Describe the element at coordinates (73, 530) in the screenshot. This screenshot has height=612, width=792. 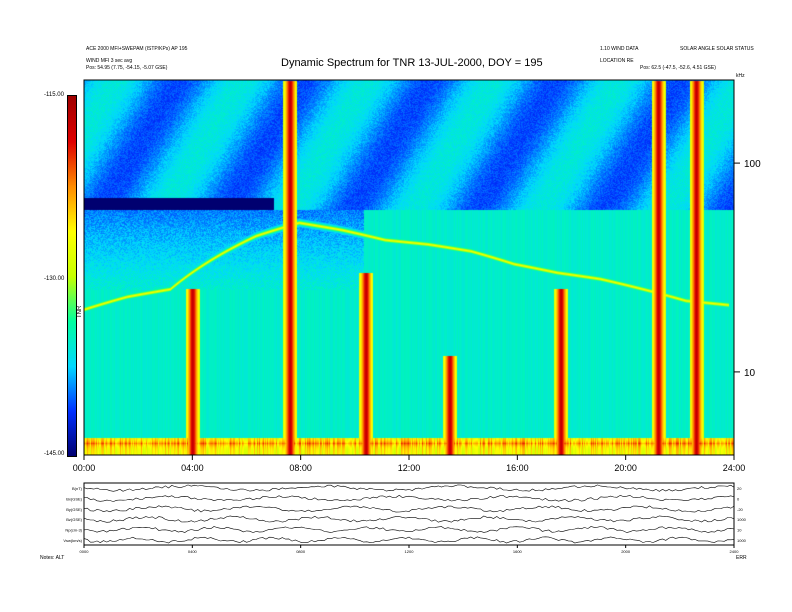
I see `panel-label: Np(cm-3)` at that location.